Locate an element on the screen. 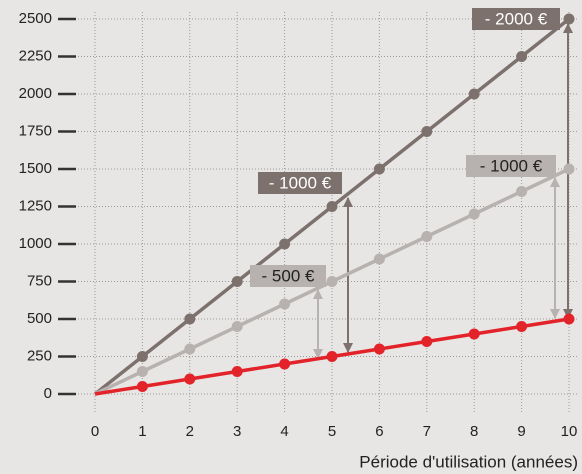 The height and width of the screenshot is (474, 582). x-tick-label: 8 is located at coordinates (474, 431).